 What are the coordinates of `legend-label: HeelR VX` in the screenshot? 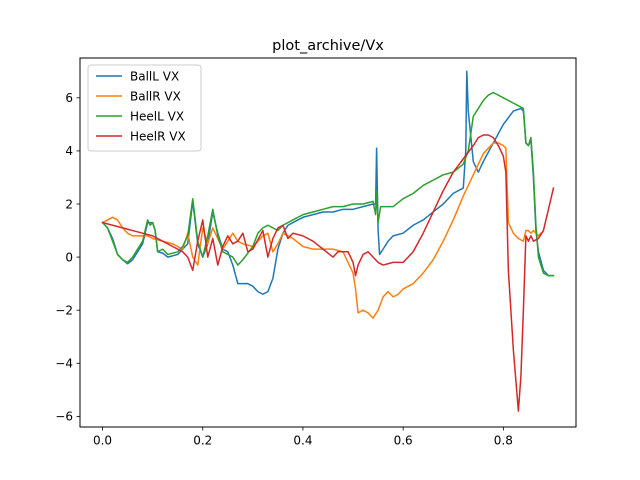 It's located at (158, 136).